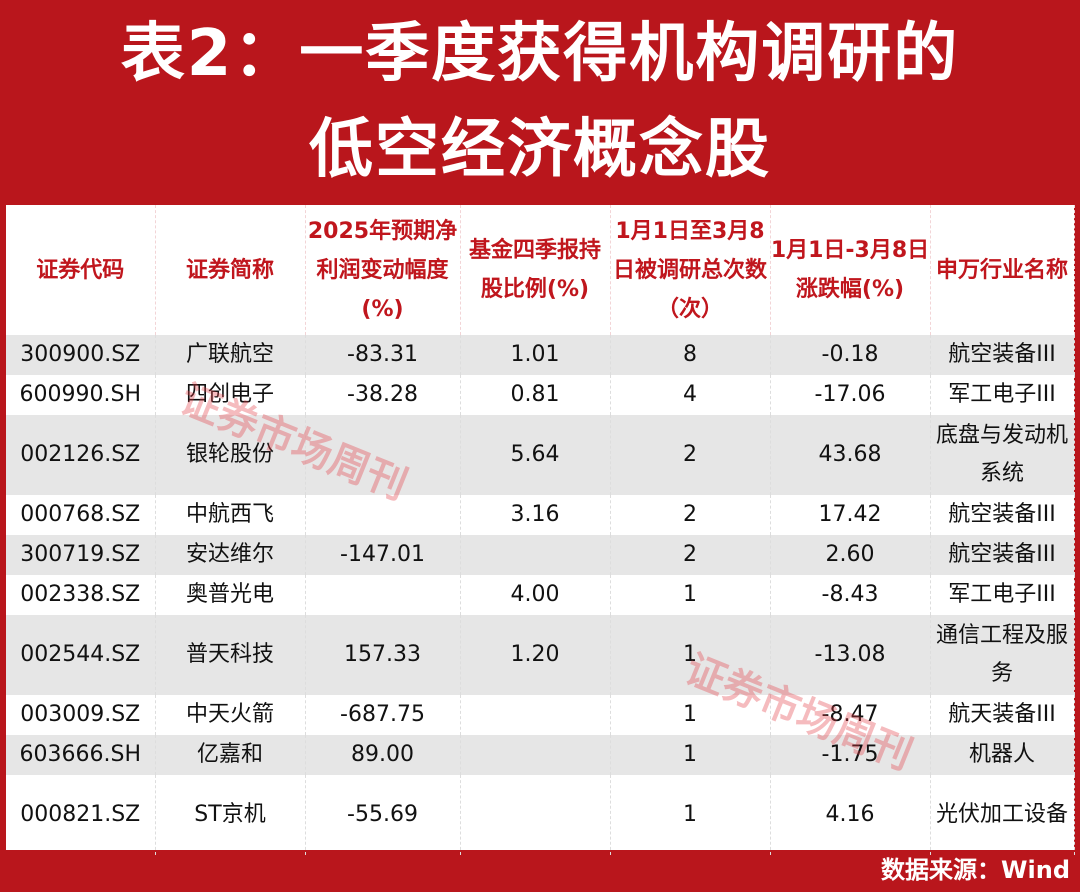  Describe the element at coordinates (230, 655) in the screenshot. I see `table-cell: 普天科技` at that location.